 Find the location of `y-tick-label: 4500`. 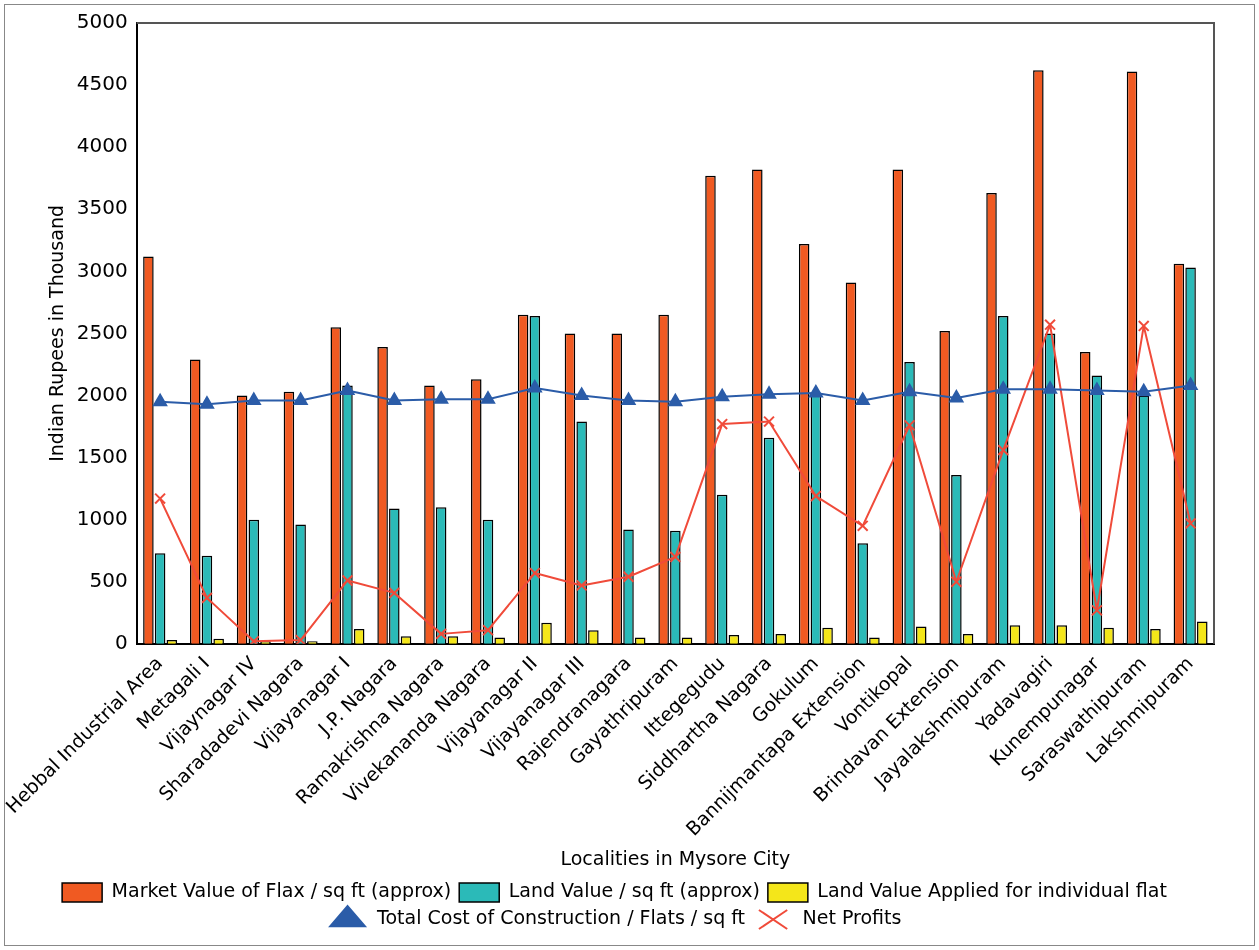

y-tick-label: 4500 is located at coordinates (102, 83).